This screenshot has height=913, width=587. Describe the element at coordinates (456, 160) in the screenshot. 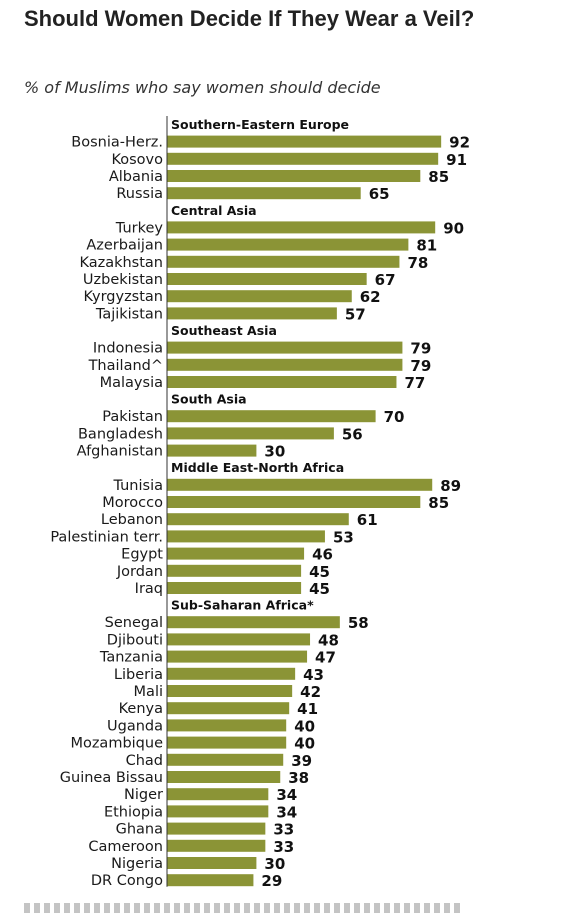

I see `value-label: 91` at that location.